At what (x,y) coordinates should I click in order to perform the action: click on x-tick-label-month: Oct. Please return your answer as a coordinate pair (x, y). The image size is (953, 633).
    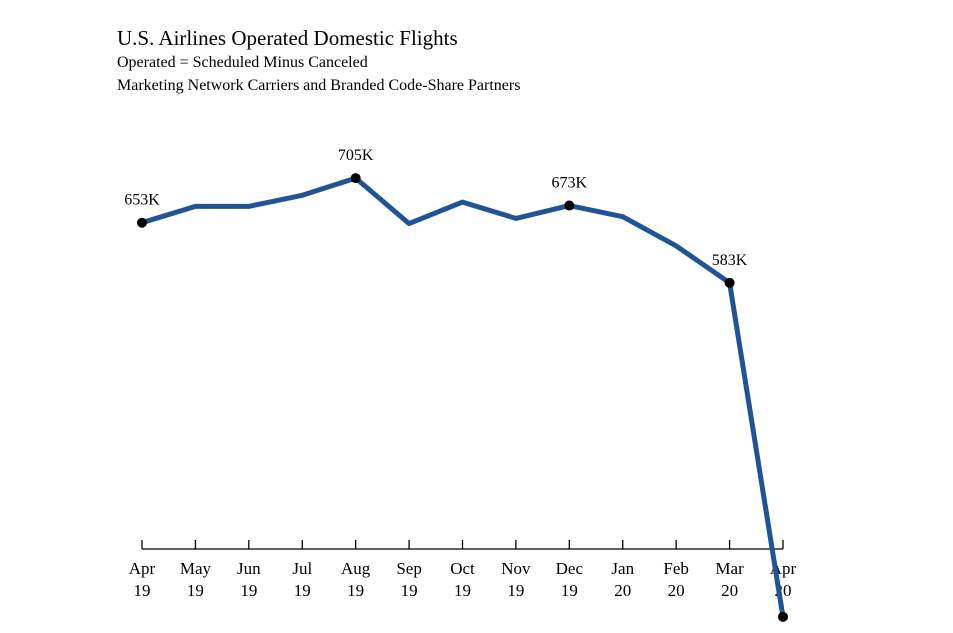
    Looking at the image, I should click on (462, 568).